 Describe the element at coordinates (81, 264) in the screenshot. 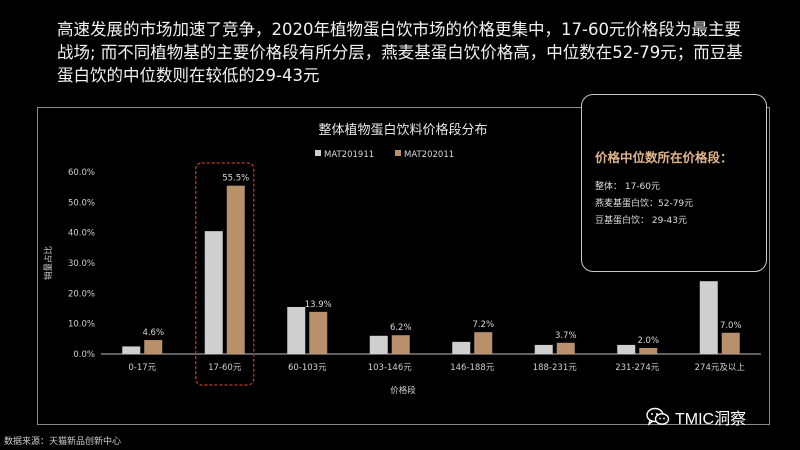

I see `y-tick-label: 30.0%` at that location.